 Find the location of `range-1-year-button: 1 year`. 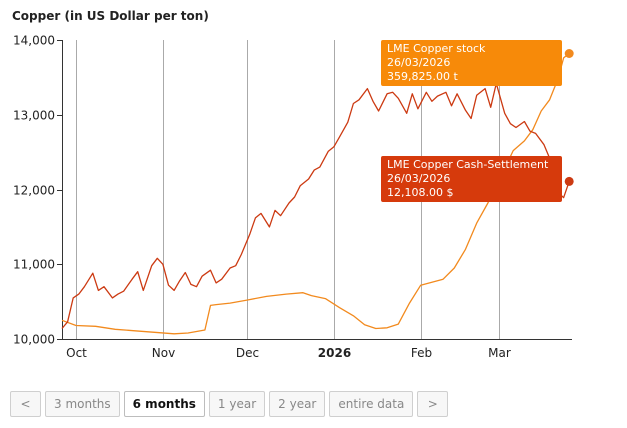

range-1-year-button: 1 year is located at coordinates (237, 404).